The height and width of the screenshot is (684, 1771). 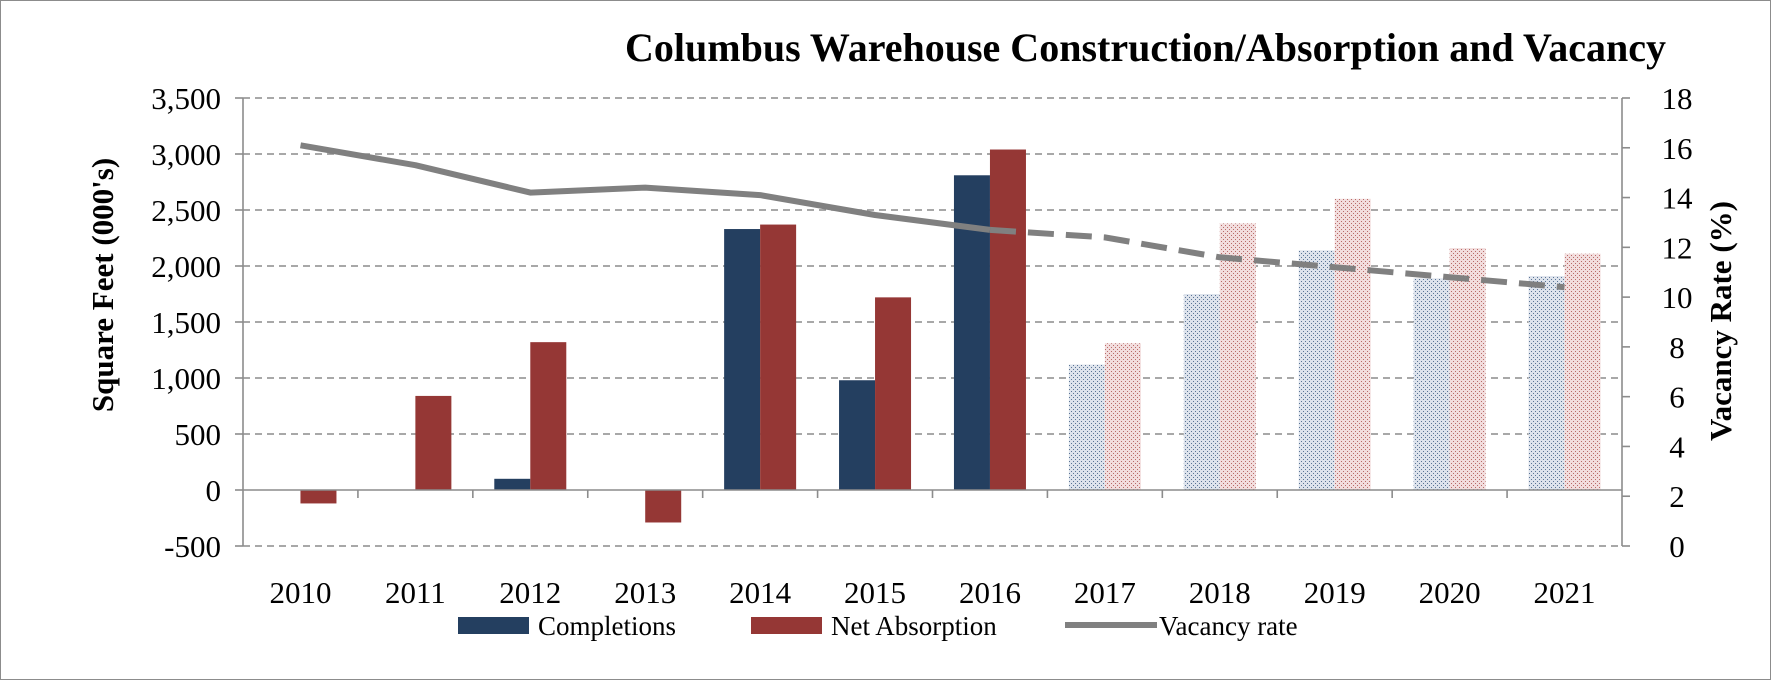 What do you see at coordinates (1105, 592) in the screenshot?
I see `x-tick-label: 2017` at bounding box center [1105, 592].